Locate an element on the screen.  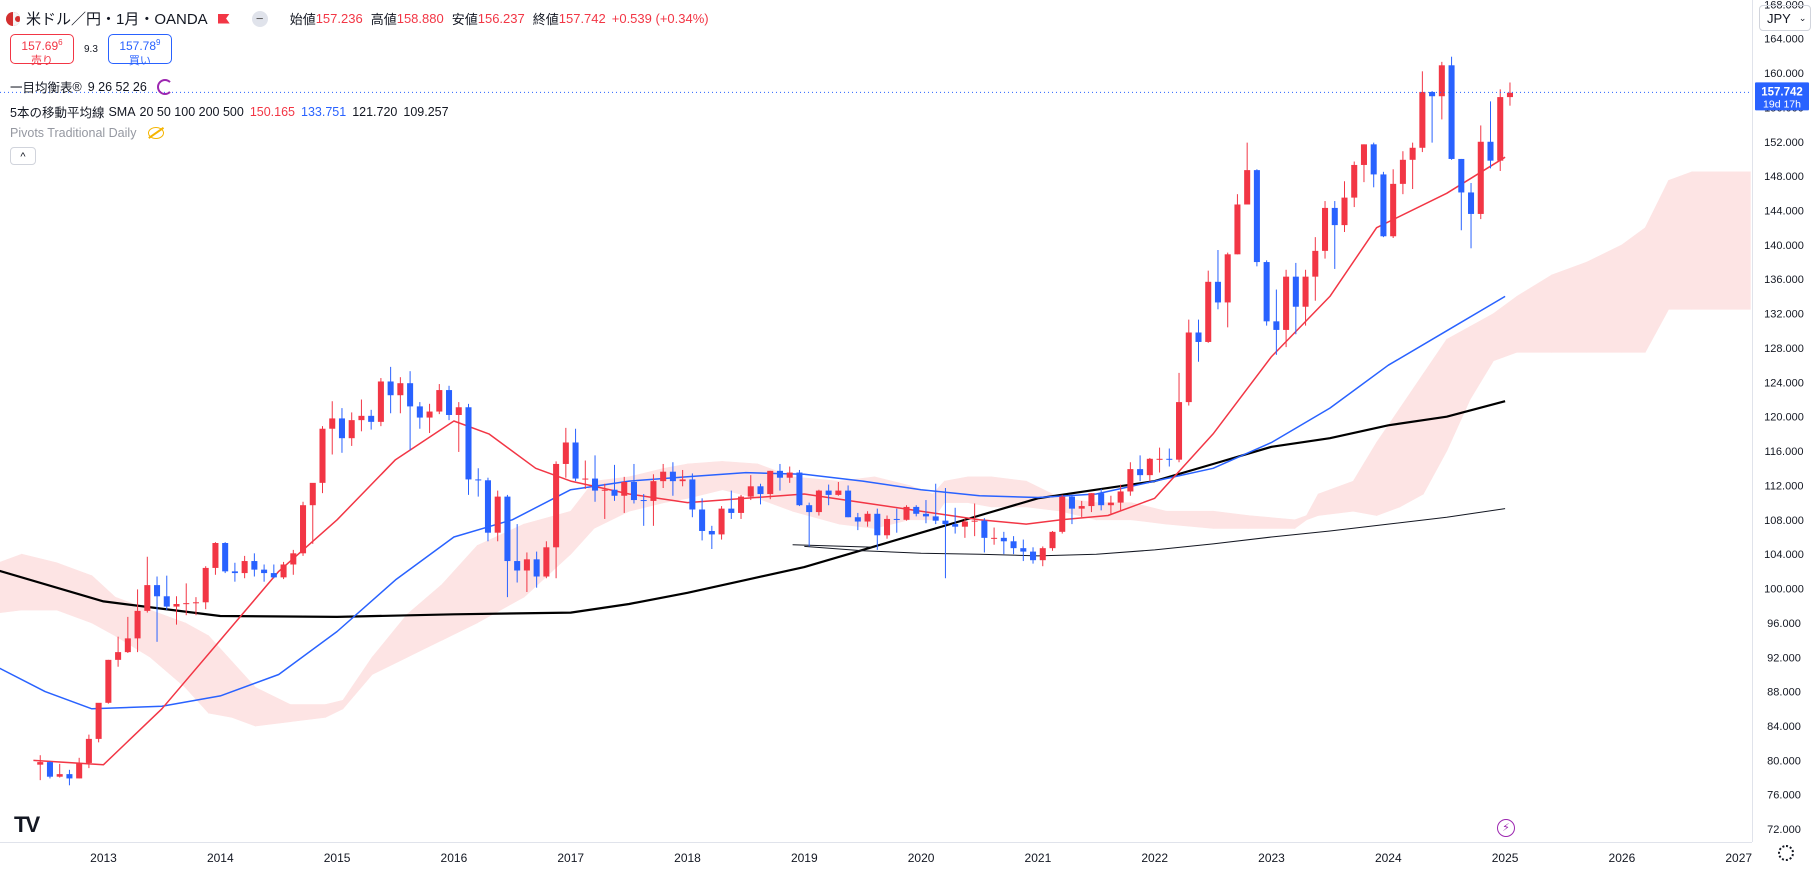
x-tick-label: 2018 is located at coordinates (687, 858).